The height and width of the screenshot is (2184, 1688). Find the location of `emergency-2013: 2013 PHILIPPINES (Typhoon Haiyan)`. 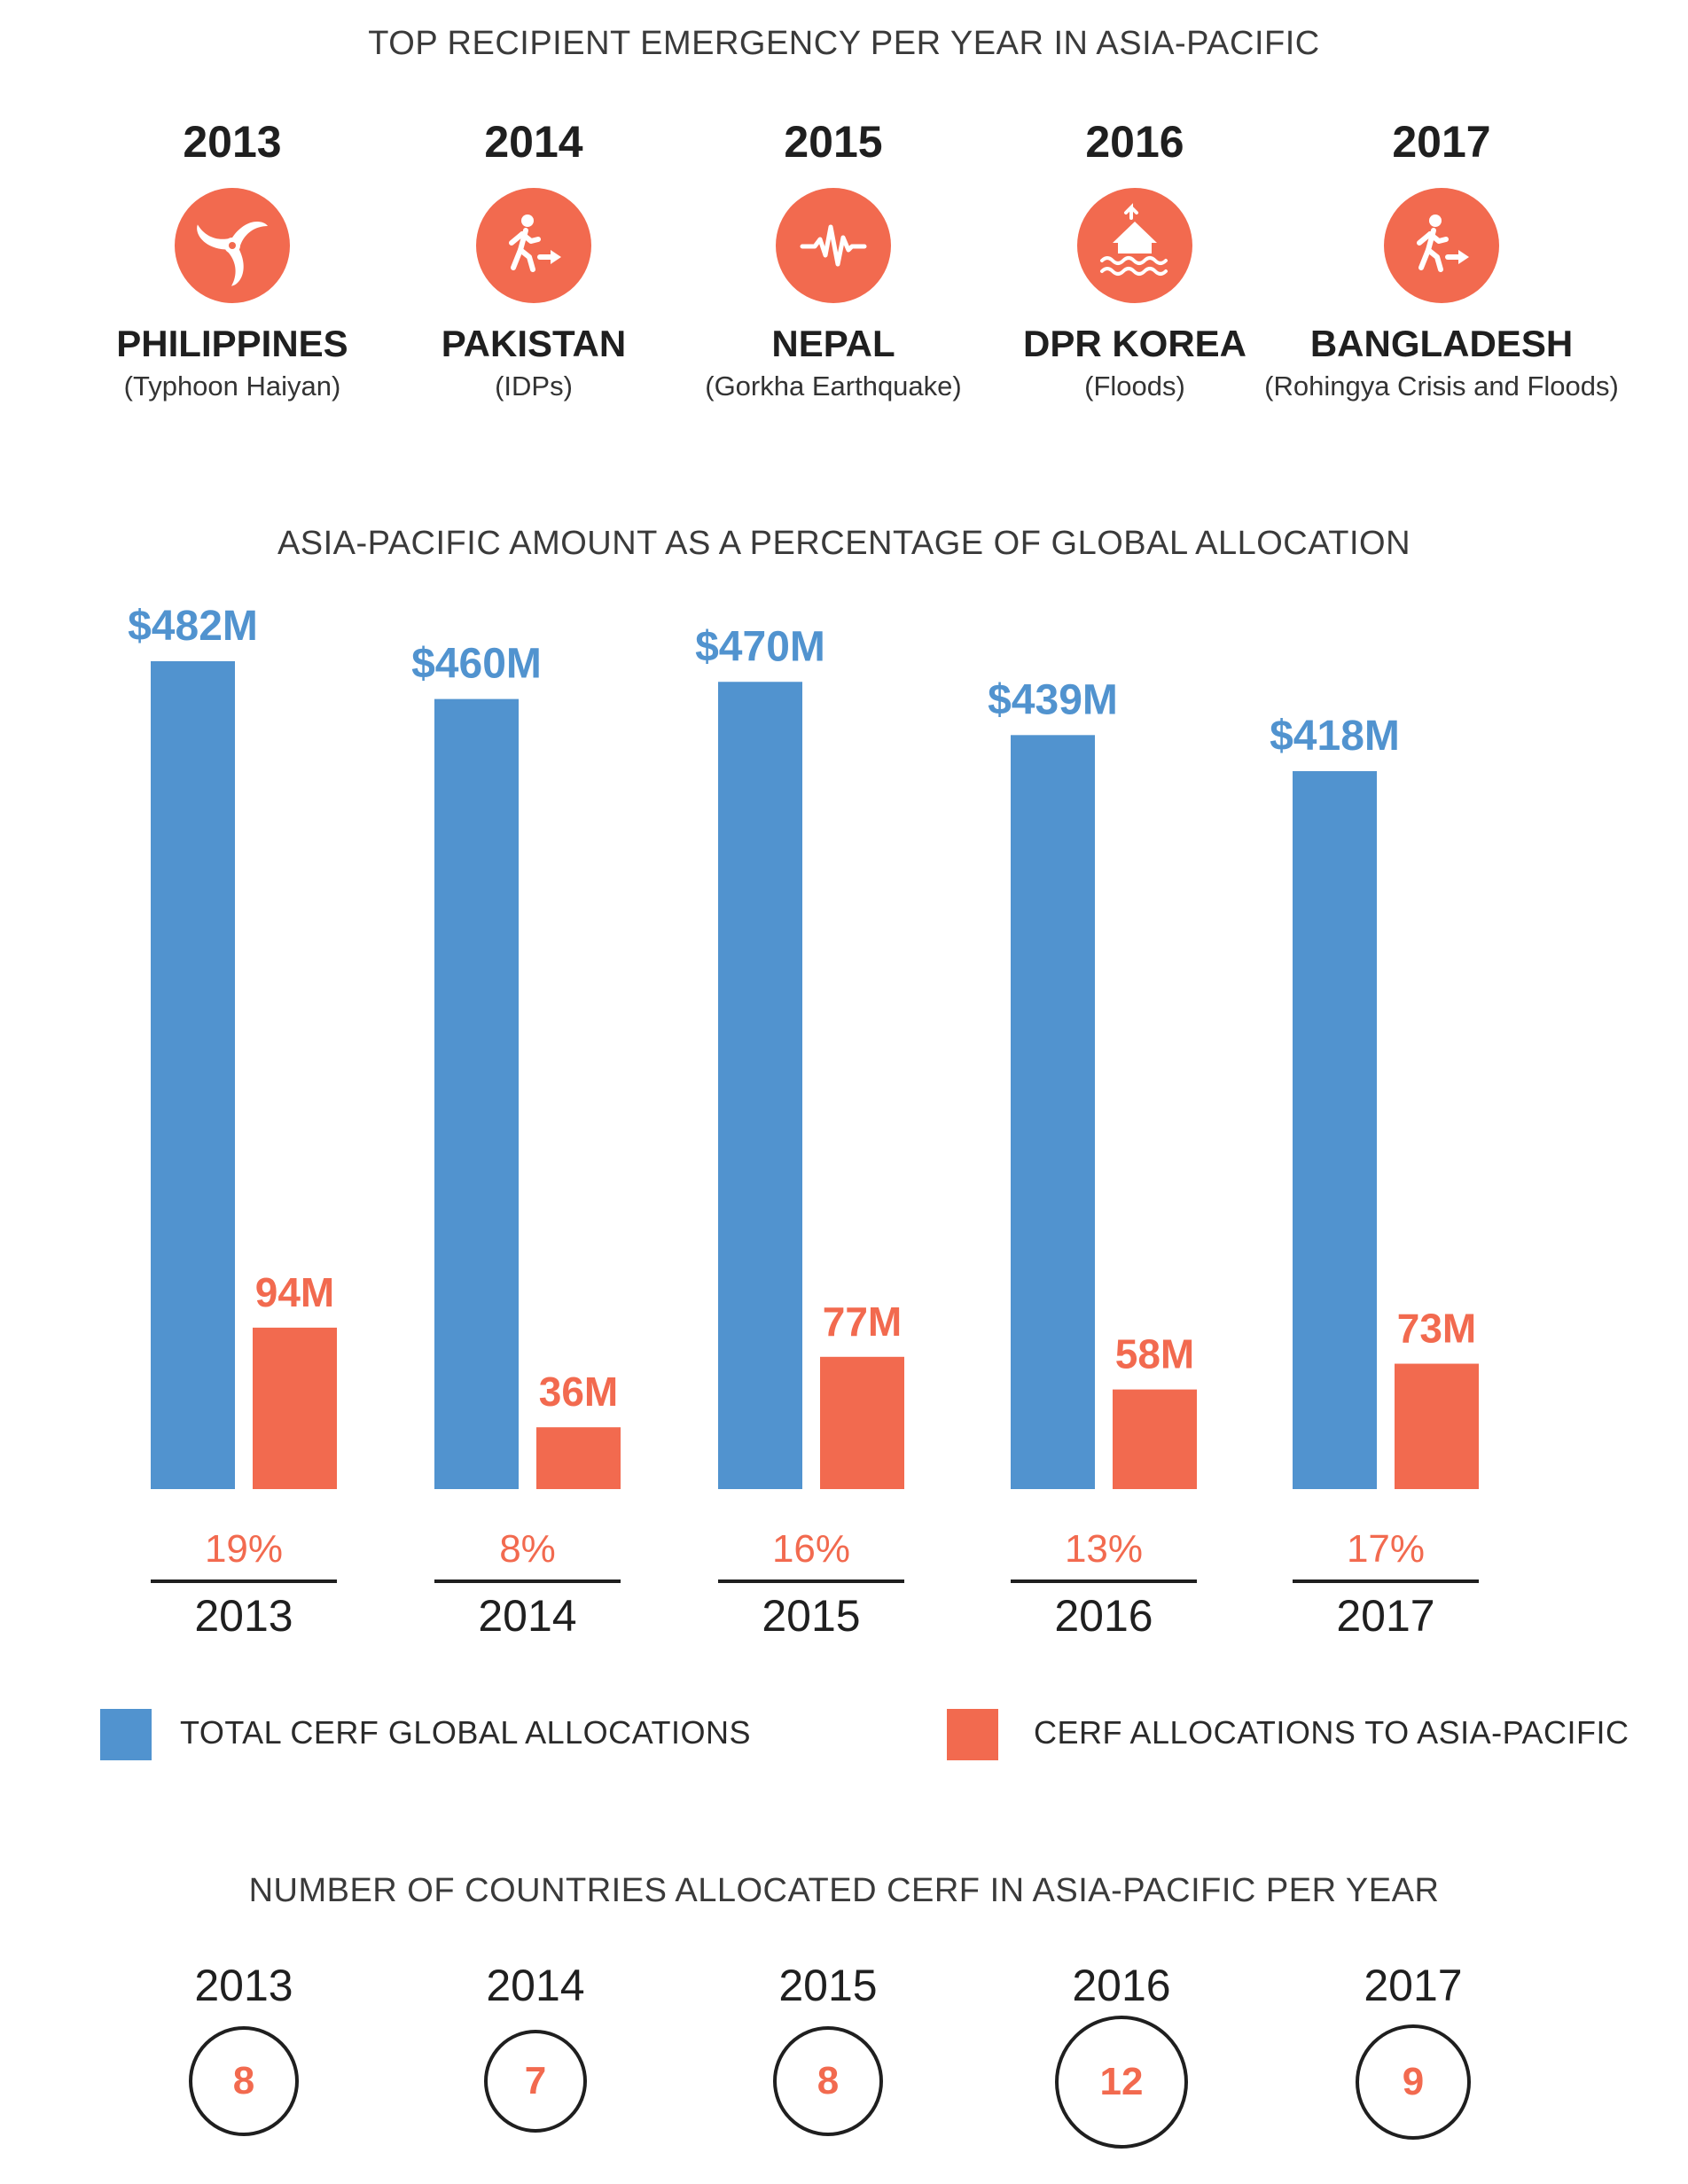

emergency-2013: 2013 PHILIPPINES (Typhoon Haiyan) is located at coordinates (232, 258).